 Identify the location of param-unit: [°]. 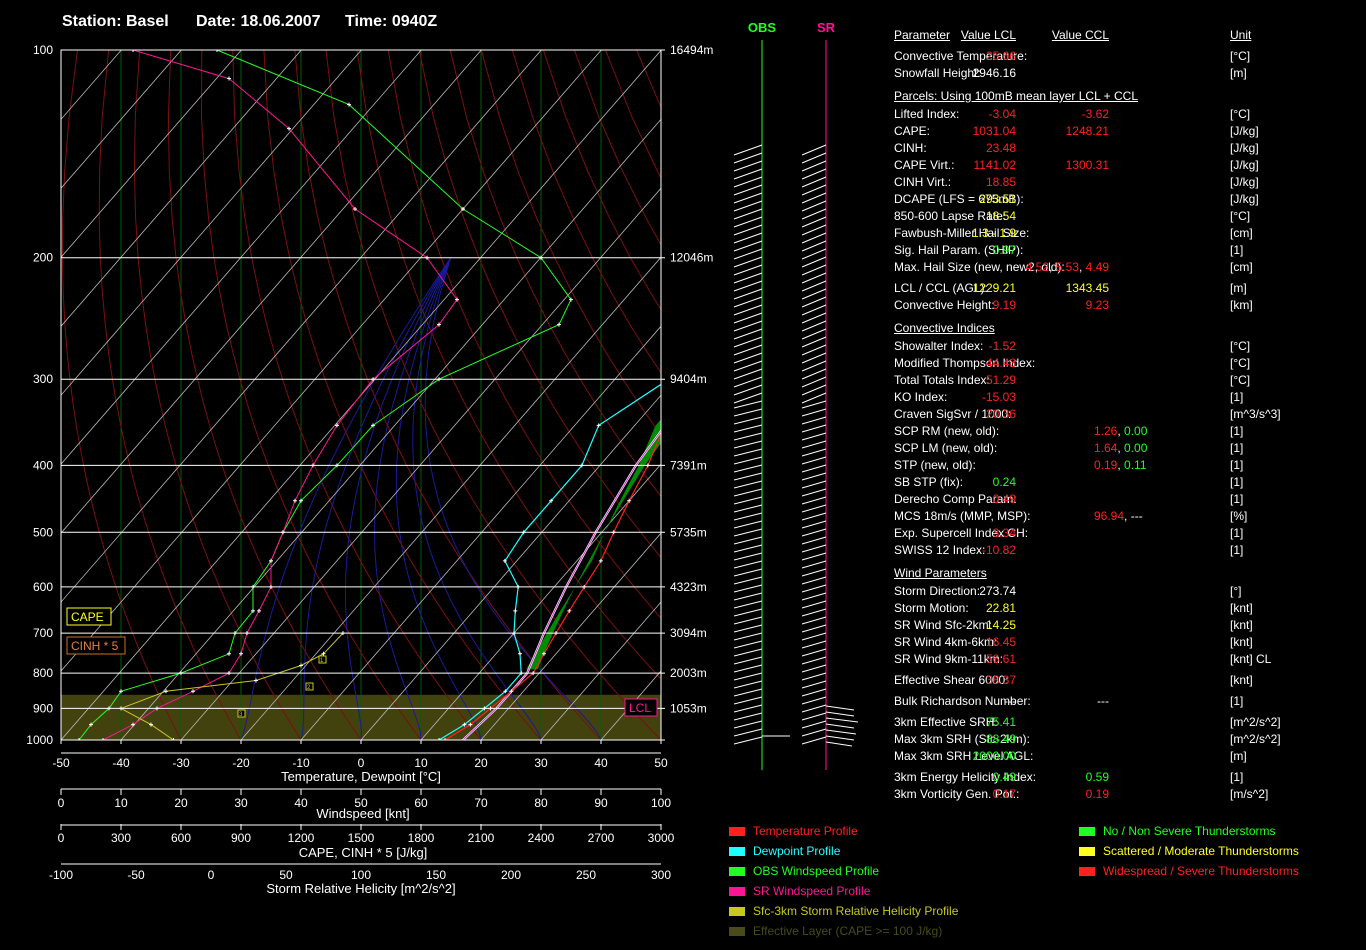
(1236, 591).